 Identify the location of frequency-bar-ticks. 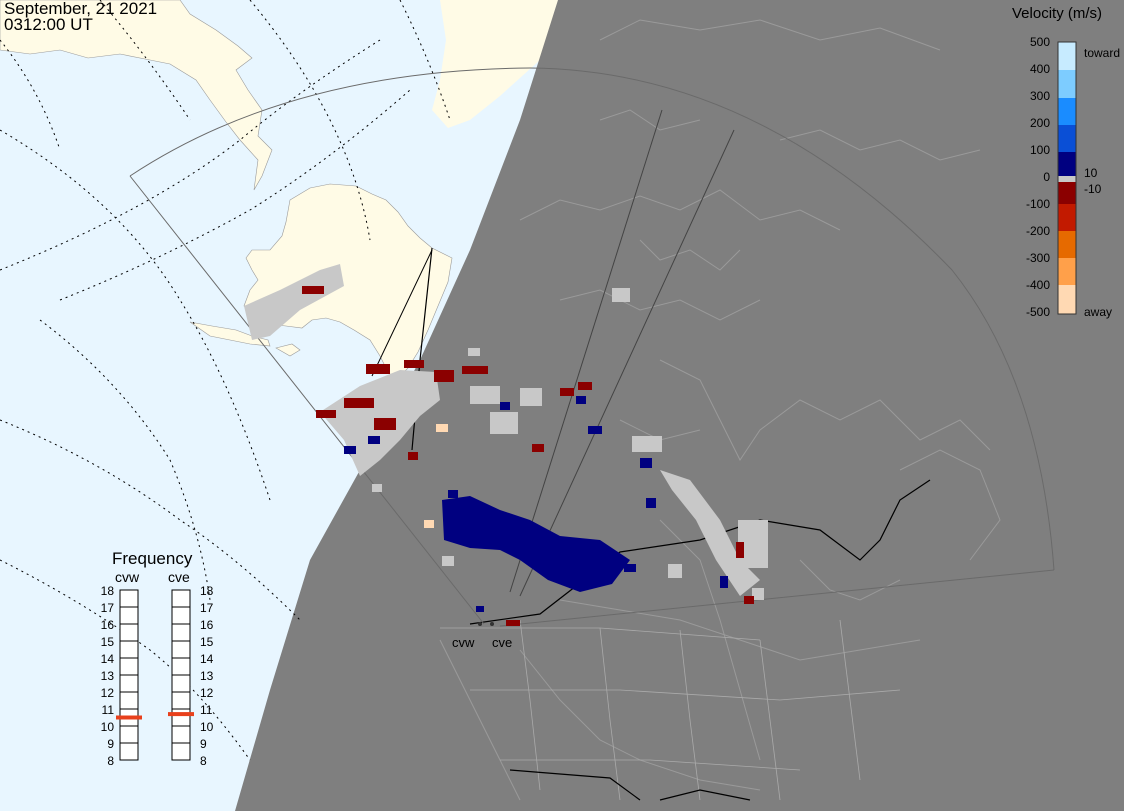
(155, 683).